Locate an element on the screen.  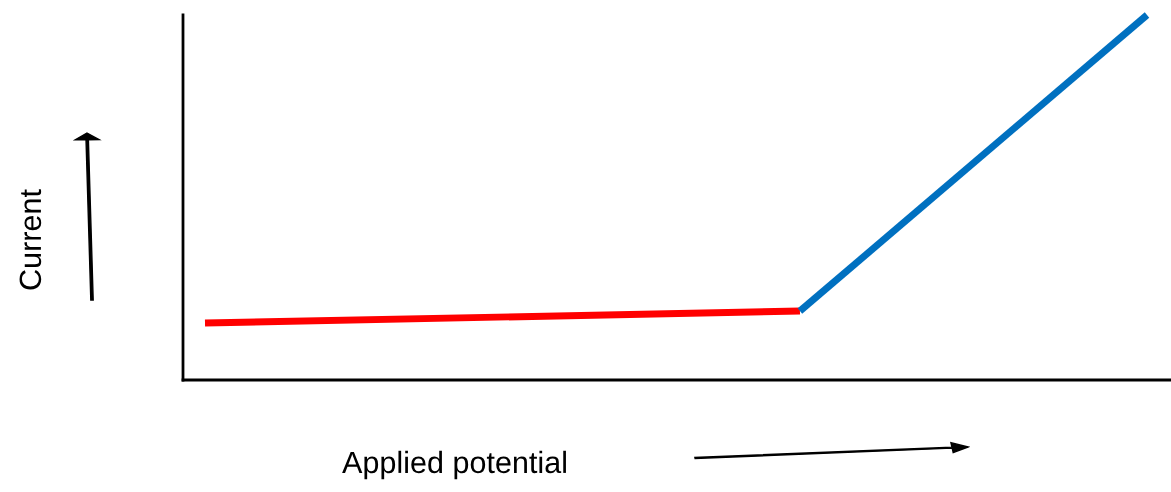
x-axis-title: Applied potential is located at coordinates (454, 465).